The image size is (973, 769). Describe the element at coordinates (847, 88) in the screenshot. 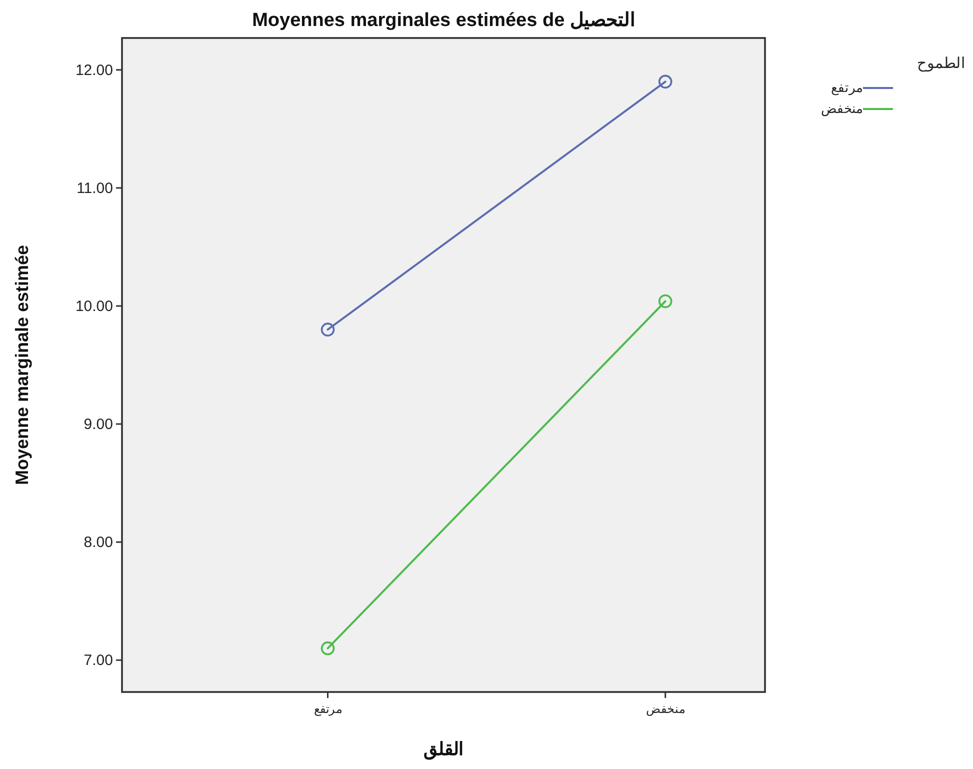

I see `legend-label: مرتفع` at that location.